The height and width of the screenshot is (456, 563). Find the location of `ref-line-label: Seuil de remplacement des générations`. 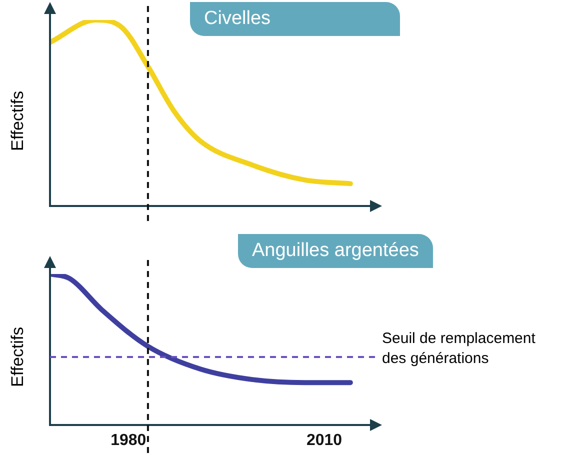

ref-line-label: Seuil de remplacement des générations is located at coordinates (459, 348).